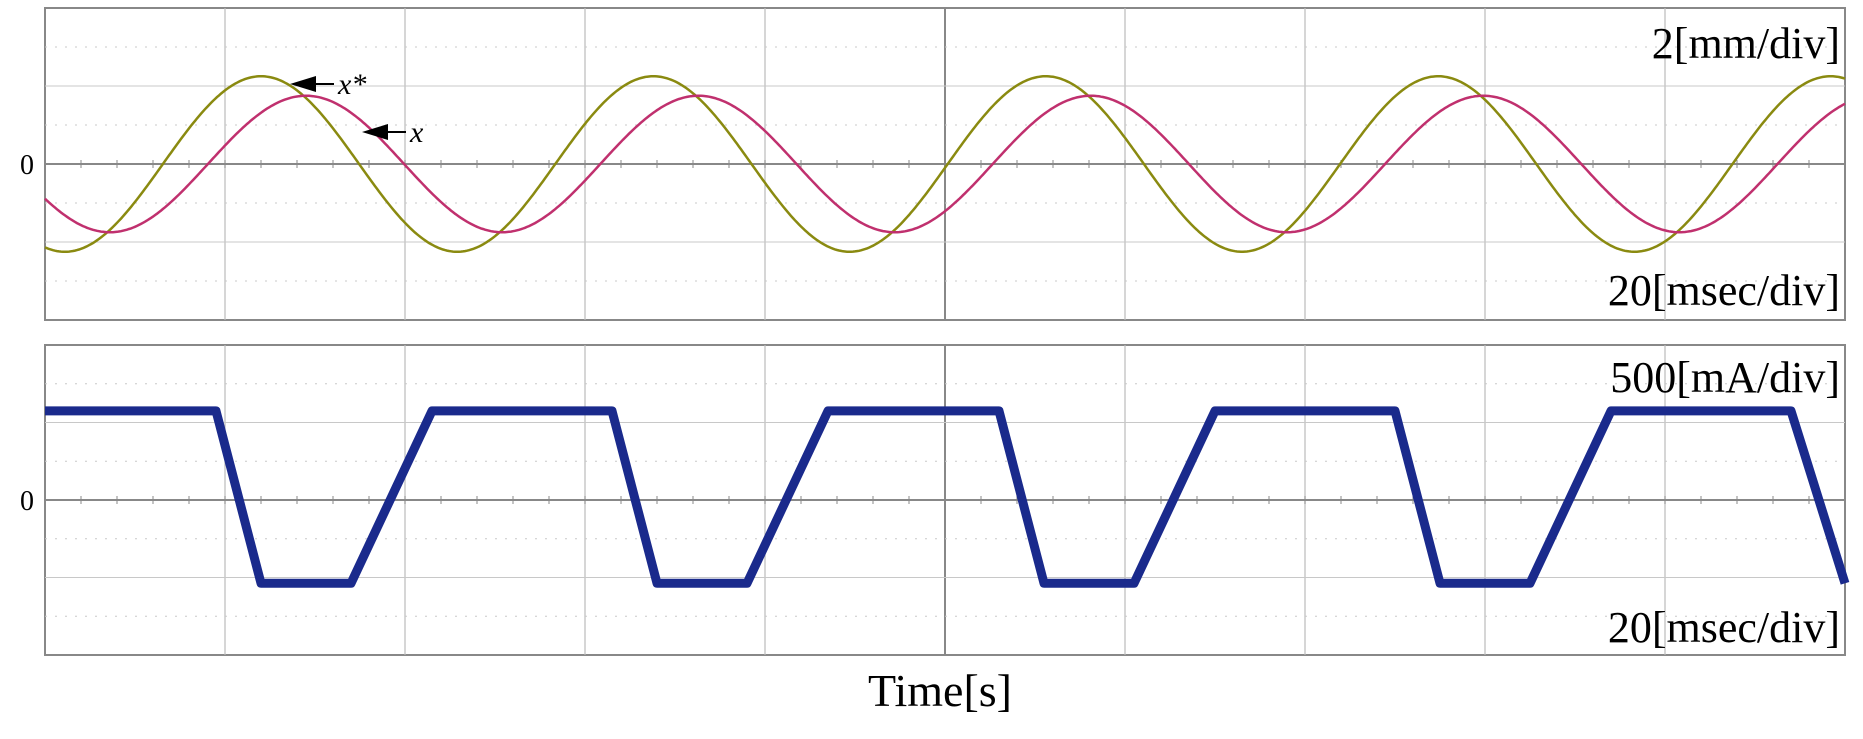 Image resolution: width=1863 pixels, height=739 pixels. What do you see at coordinates (416, 132) in the screenshot?
I see `x-annotation: x` at bounding box center [416, 132].